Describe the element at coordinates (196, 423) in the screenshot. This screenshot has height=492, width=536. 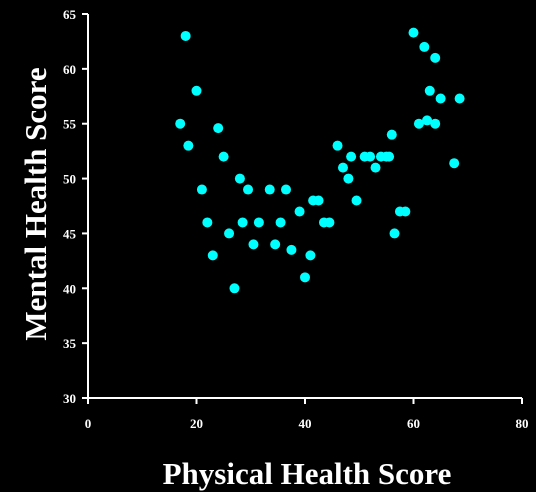
I see `x-tick-label: 20` at that location.